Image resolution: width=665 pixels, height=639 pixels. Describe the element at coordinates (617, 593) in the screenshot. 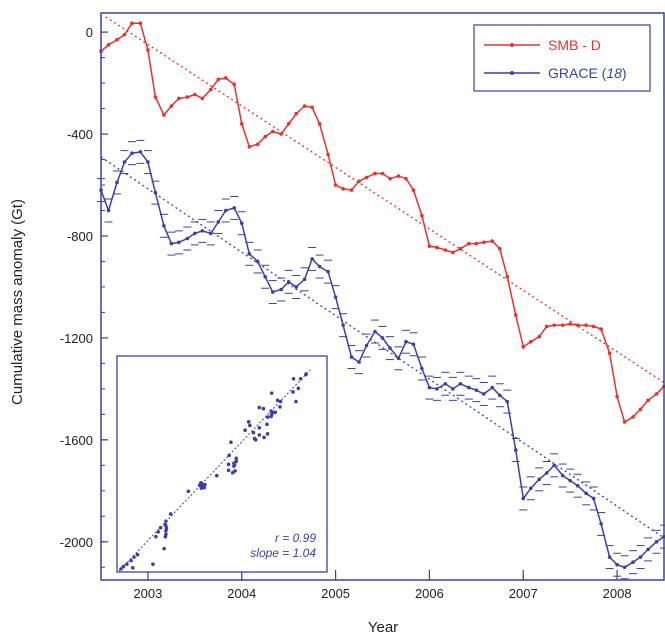

I see `x-tick-label: 2008` at that location.